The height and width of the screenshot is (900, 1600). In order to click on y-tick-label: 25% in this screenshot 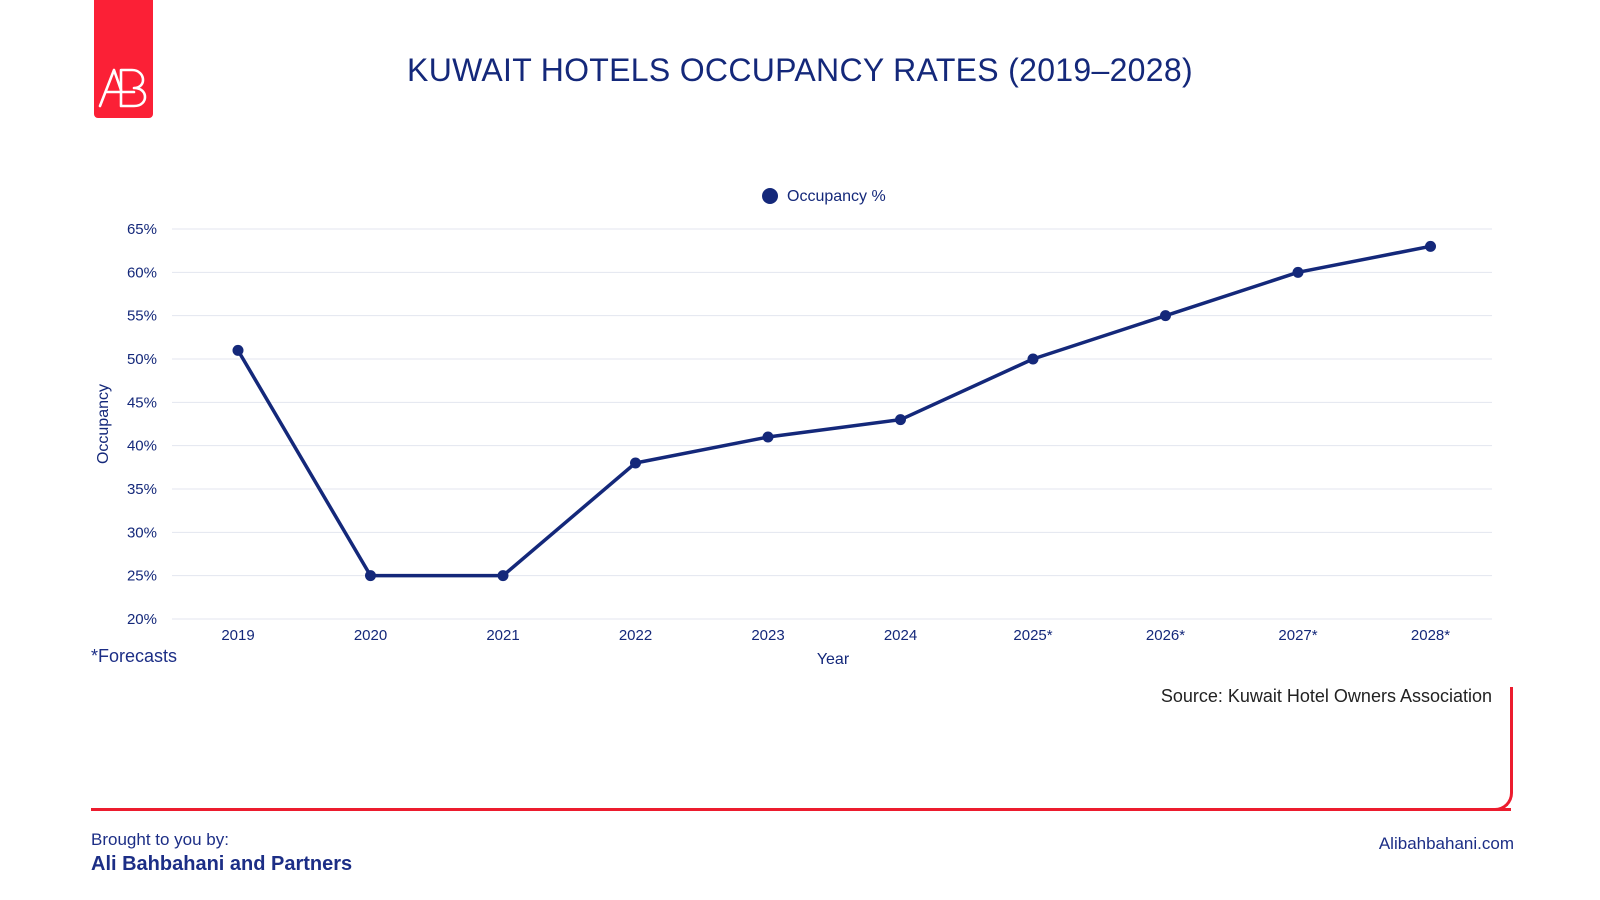, I will do `click(142, 576)`.